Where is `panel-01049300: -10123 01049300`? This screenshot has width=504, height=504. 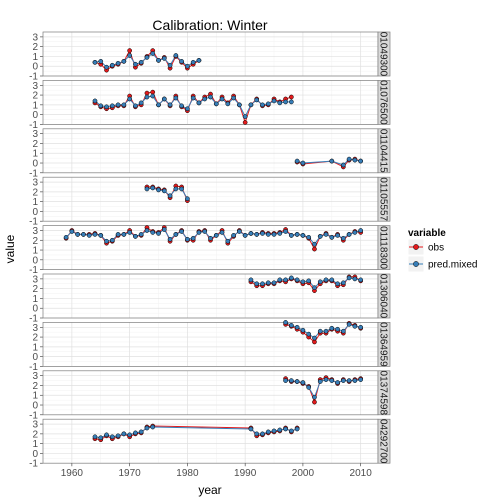 panel-01049300: -10123 01049300 is located at coordinates (209, 57).